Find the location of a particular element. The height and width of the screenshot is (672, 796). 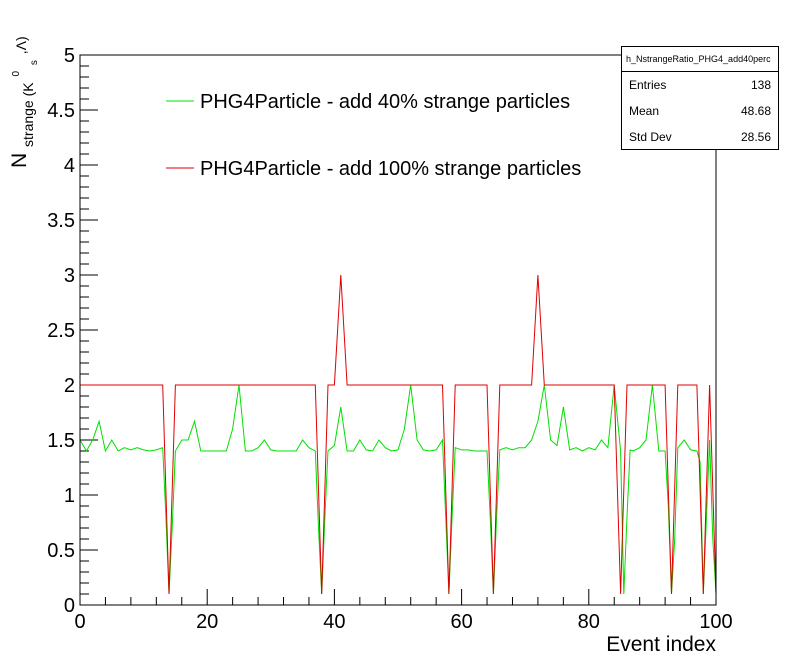

y-axis-title-sup: 0 is located at coordinates (16, 74).